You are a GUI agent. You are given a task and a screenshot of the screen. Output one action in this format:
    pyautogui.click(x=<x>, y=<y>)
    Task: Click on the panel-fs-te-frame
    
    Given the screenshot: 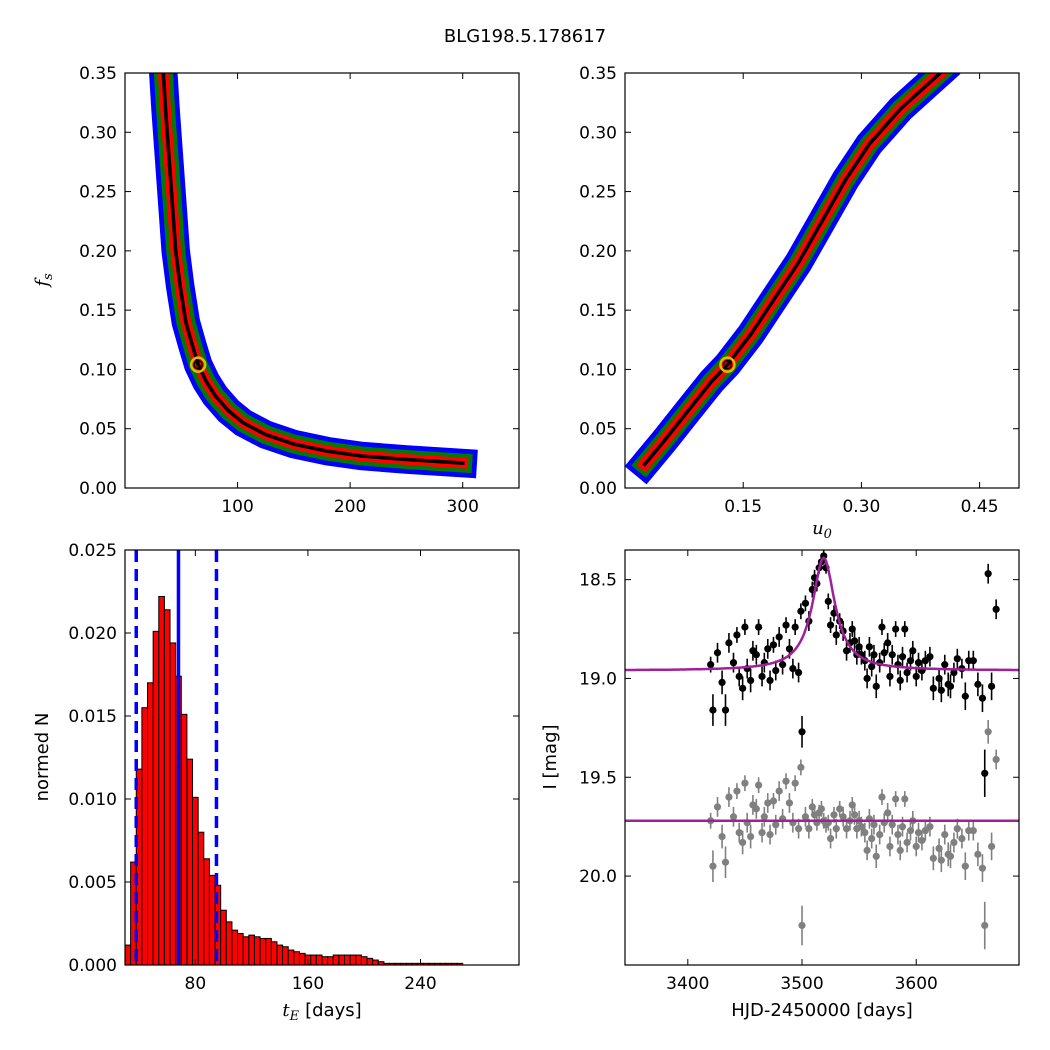 What is the action you would take?
    pyautogui.click(x=322, y=280)
    